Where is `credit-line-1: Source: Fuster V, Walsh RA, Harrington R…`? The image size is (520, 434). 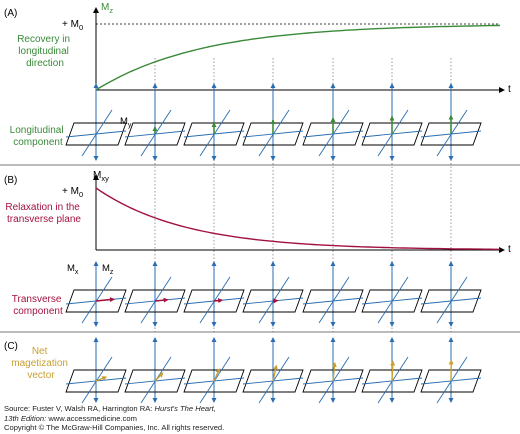
credit-line-1: Source: Fuster V, Walsh RA, Harrington R… is located at coordinates (110, 408).